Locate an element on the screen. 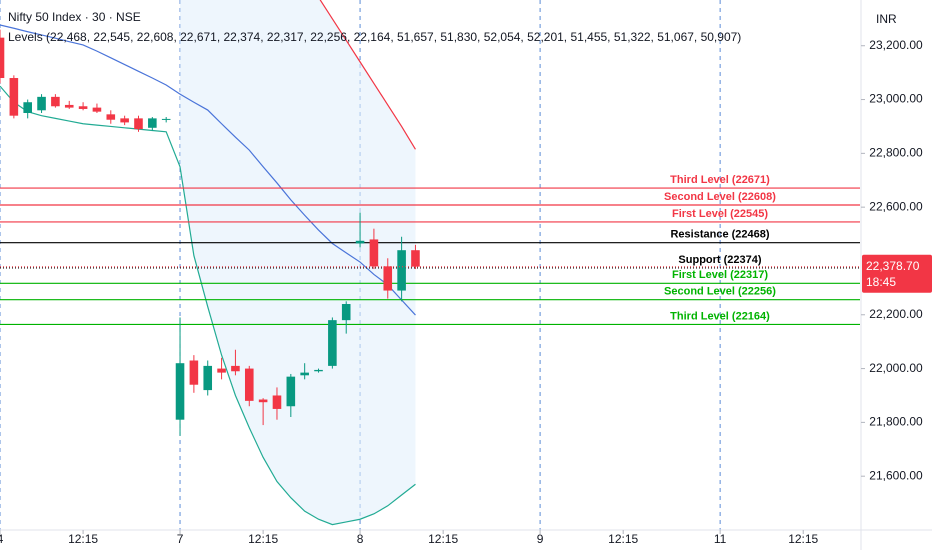 This screenshot has height=555, width=932. x-tick-label: 9 is located at coordinates (540, 539).